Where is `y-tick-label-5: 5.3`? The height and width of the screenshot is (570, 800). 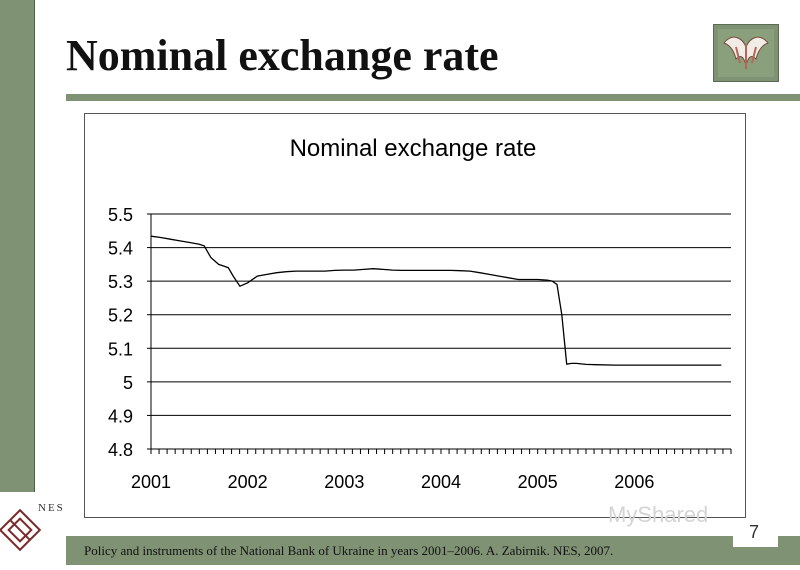
y-tick-label-5: 5.3 is located at coordinates (120, 282).